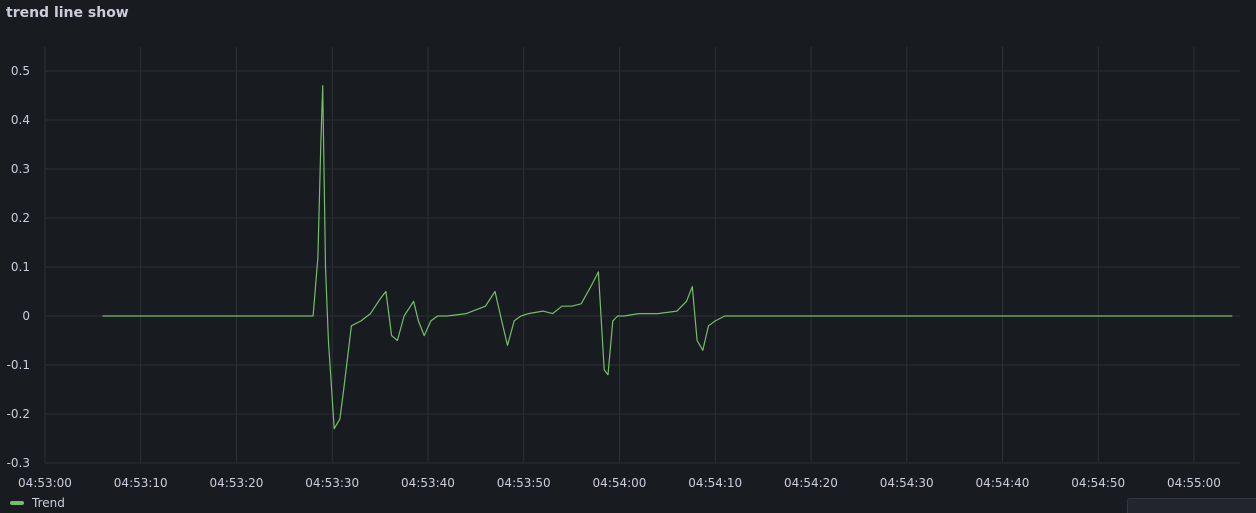 The height and width of the screenshot is (513, 1256). Describe the element at coordinates (26, 316) in the screenshot. I see `y-tick-label: 0` at that location.